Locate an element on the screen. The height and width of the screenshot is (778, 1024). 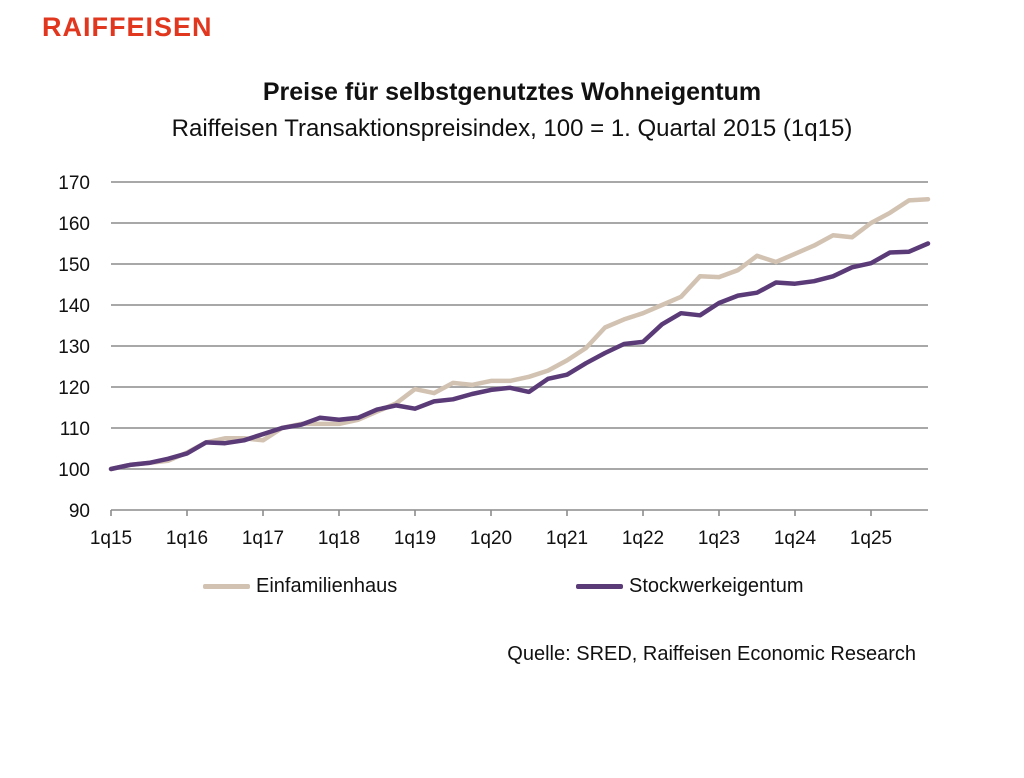
y-tick-label: 150 is located at coordinates (74, 265).